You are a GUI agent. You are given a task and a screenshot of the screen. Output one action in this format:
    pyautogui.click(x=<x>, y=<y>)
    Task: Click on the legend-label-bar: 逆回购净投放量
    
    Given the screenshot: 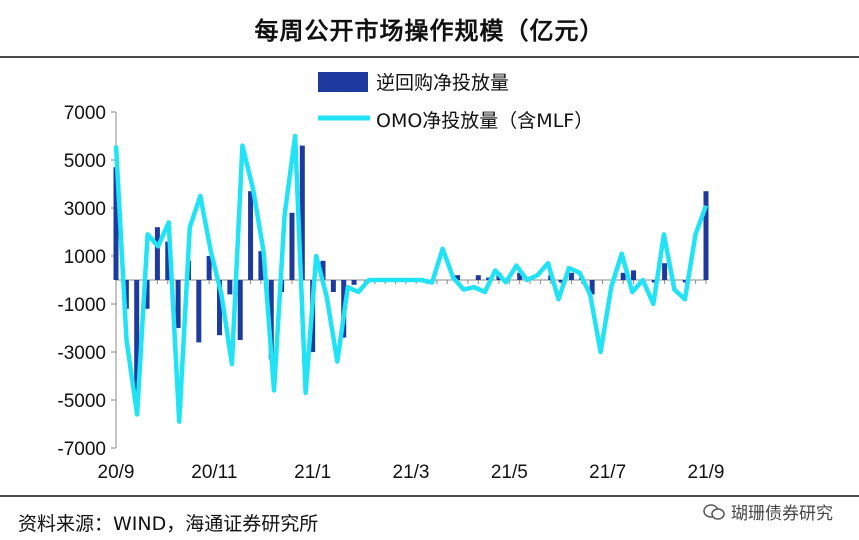 What is the action you would take?
    pyautogui.click(x=442, y=83)
    